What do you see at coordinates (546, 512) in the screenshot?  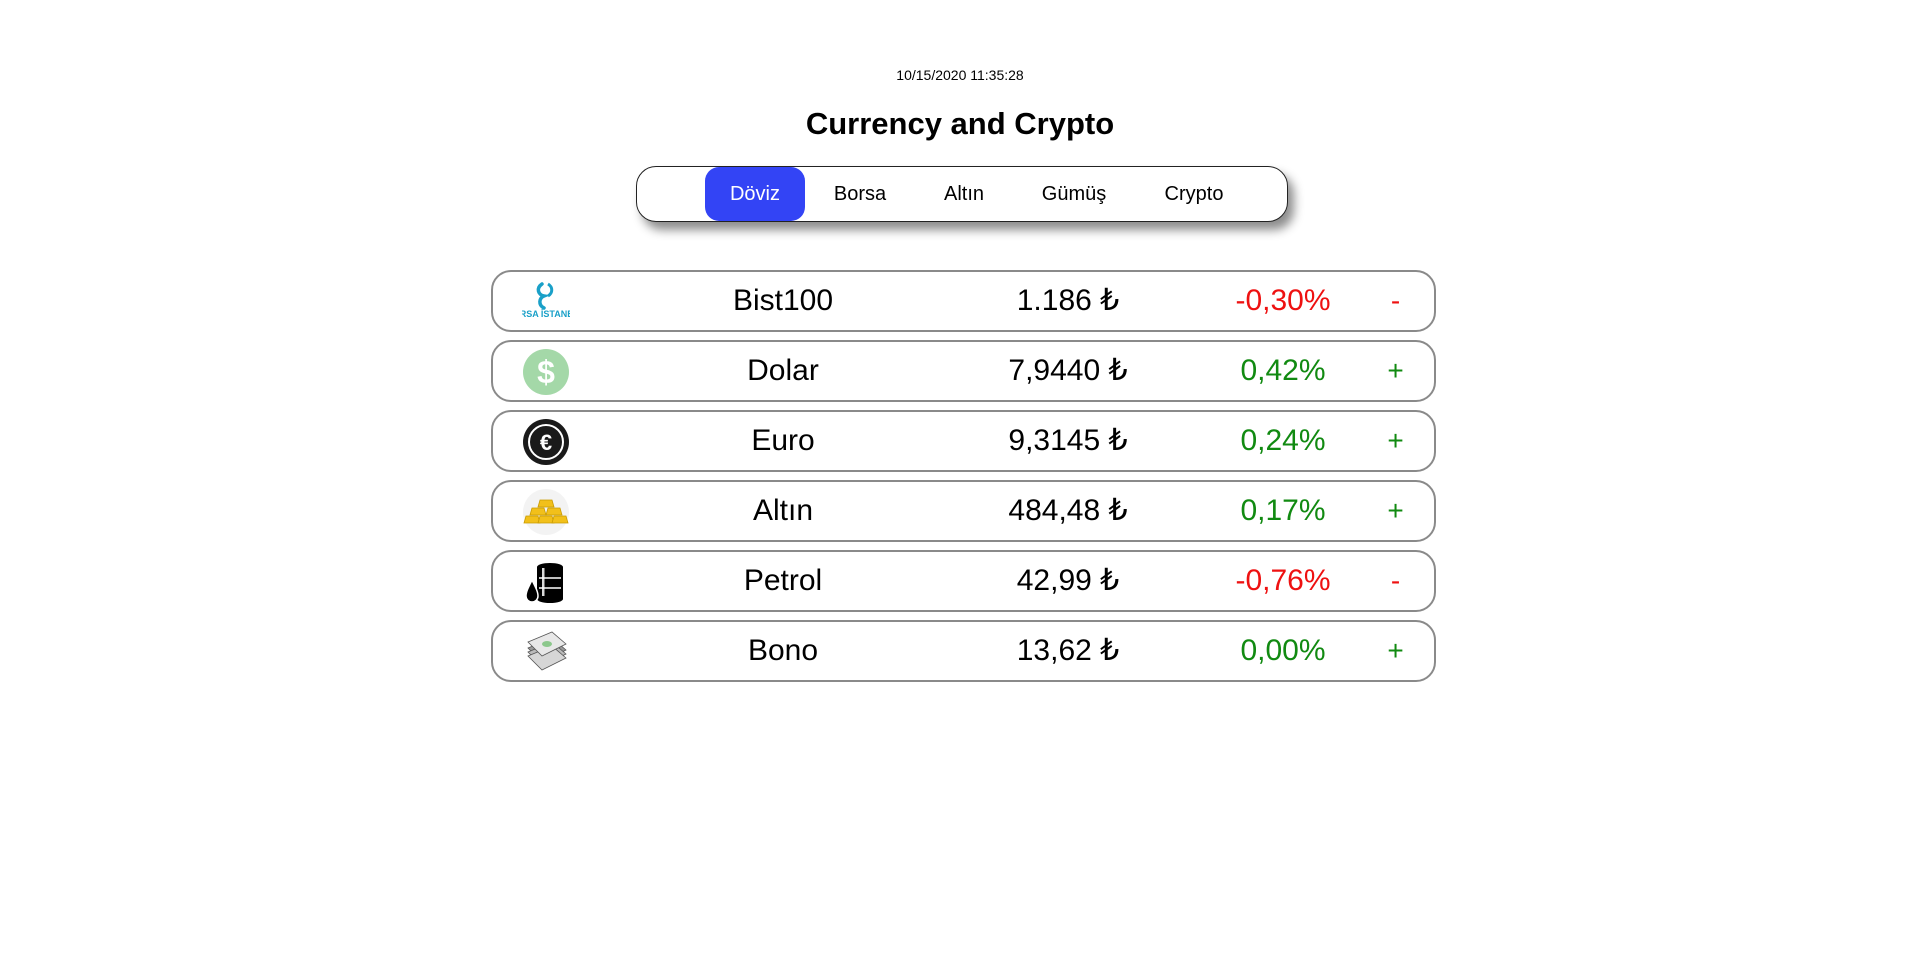 I see `gold-bars-icon` at bounding box center [546, 512].